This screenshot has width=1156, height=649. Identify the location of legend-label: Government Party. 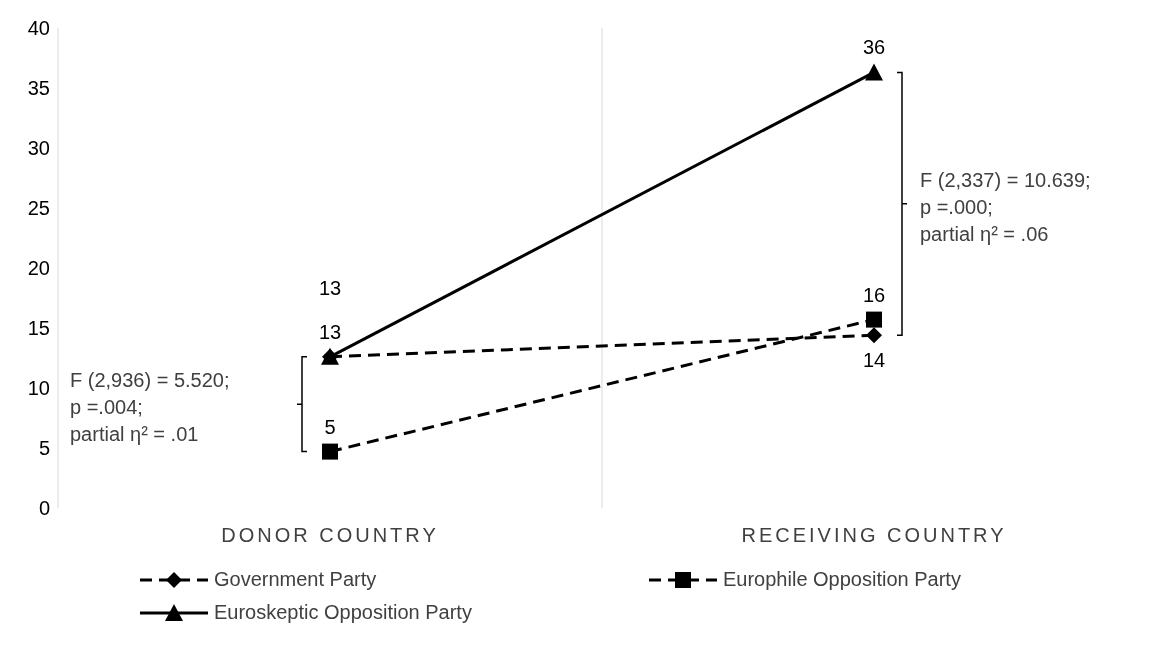
(295, 579).